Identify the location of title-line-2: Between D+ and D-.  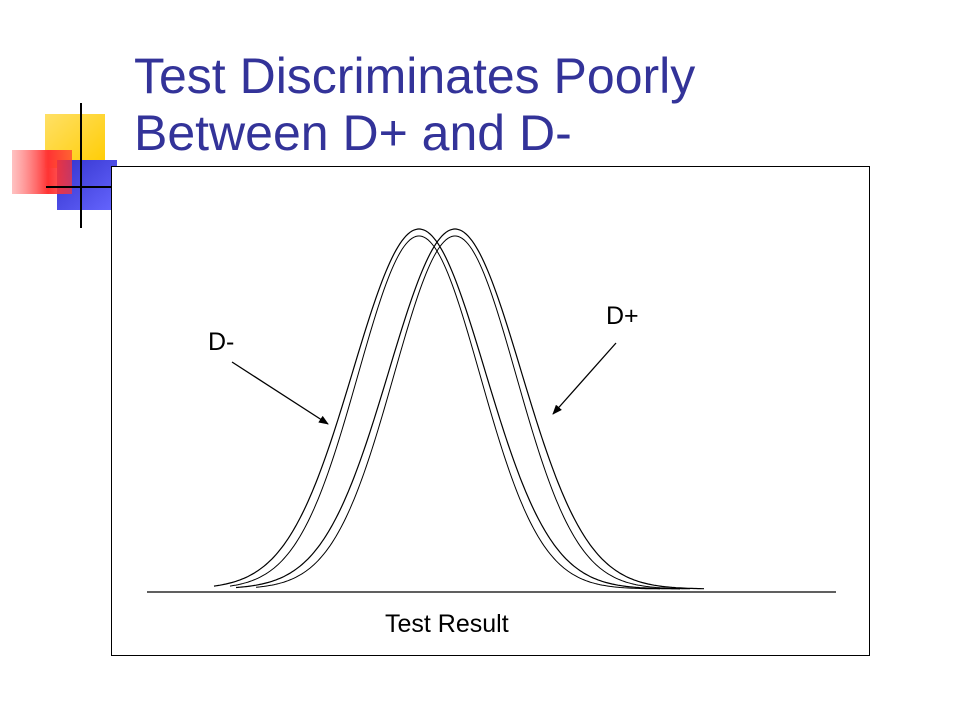
(353, 133).